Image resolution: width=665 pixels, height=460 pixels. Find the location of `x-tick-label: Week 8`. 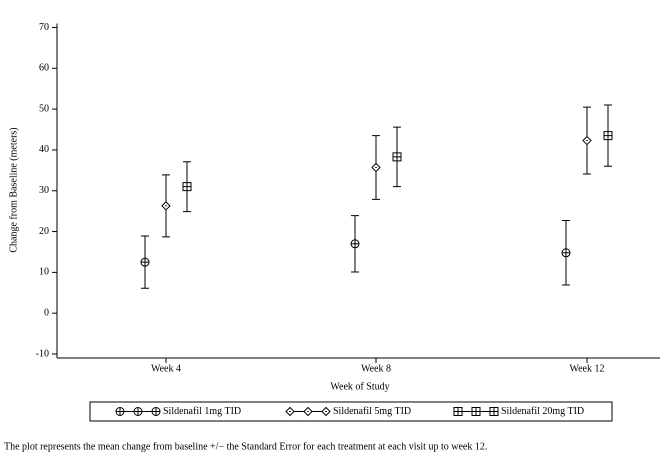

x-tick-label: Week 8 is located at coordinates (376, 368).